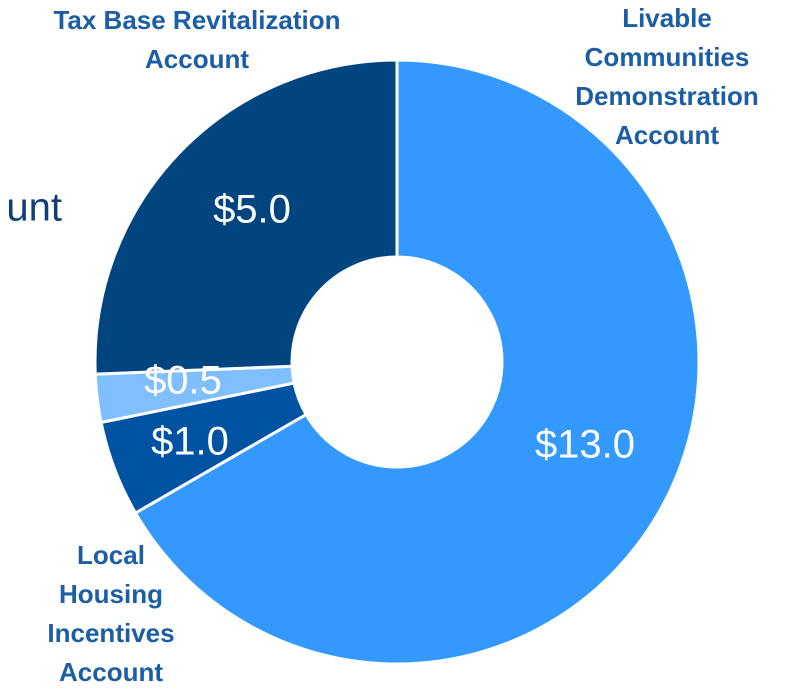 The width and height of the screenshot is (790, 688). What do you see at coordinates (34, 208) in the screenshot?
I see `category-label: unt` at bounding box center [34, 208].